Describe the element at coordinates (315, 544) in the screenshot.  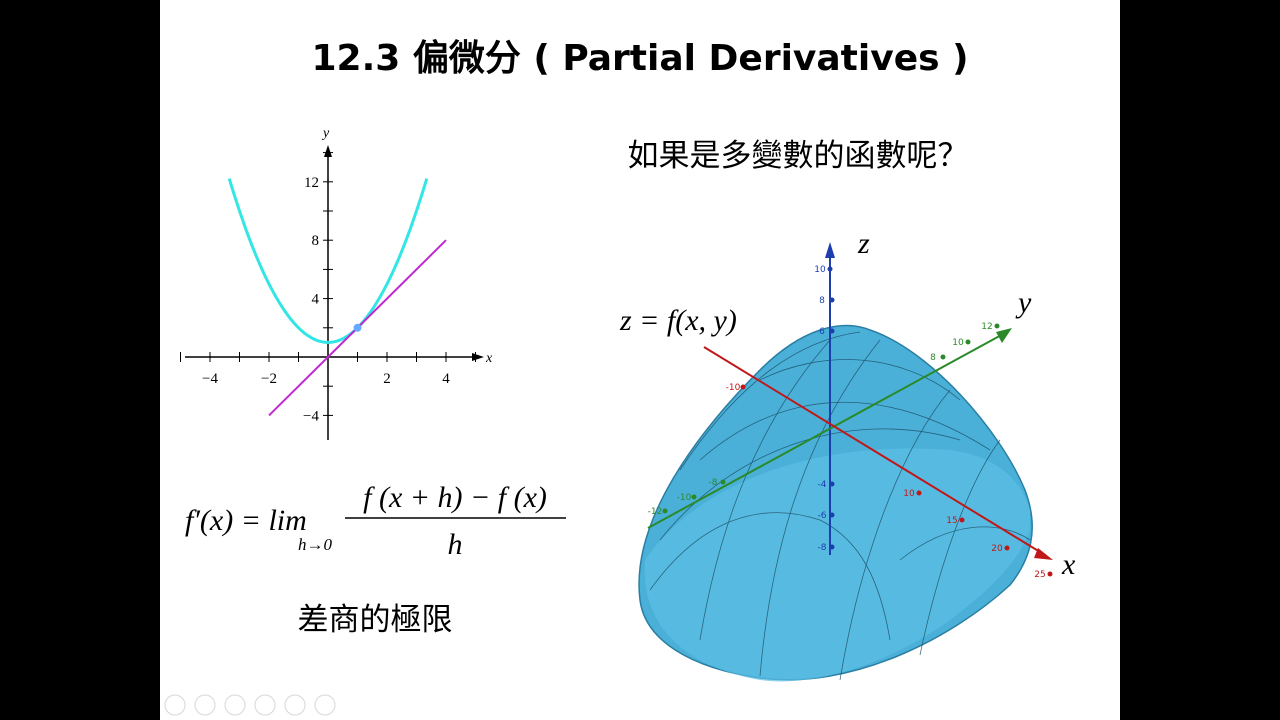
I see `formula-limit: h→0` at that location.